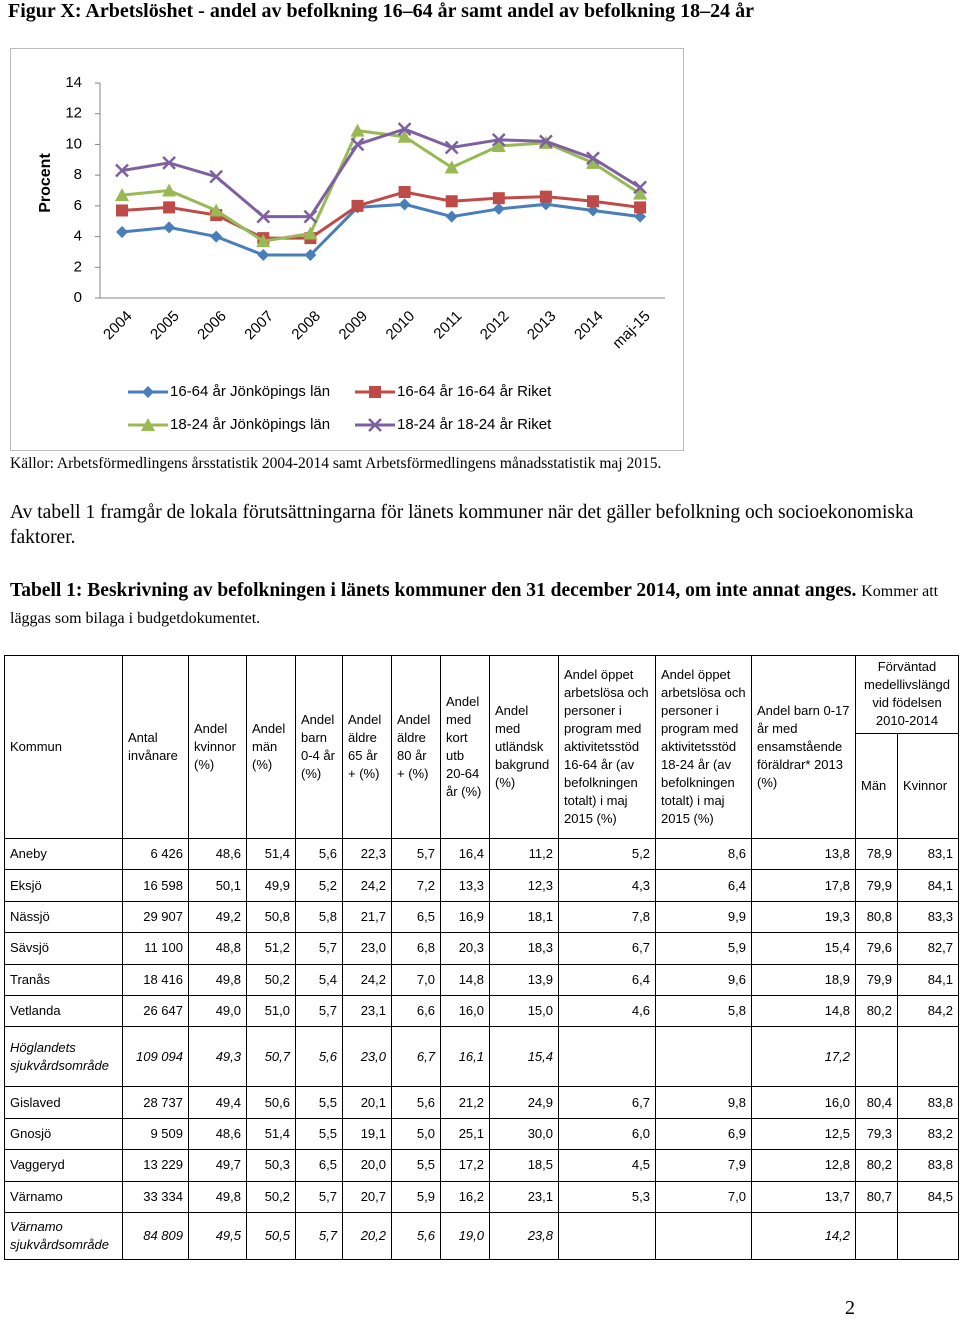 This screenshot has height=1320, width=960. What do you see at coordinates (367, 1235) in the screenshot?
I see `table-cell: 20,2` at bounding box center [367, 1235].